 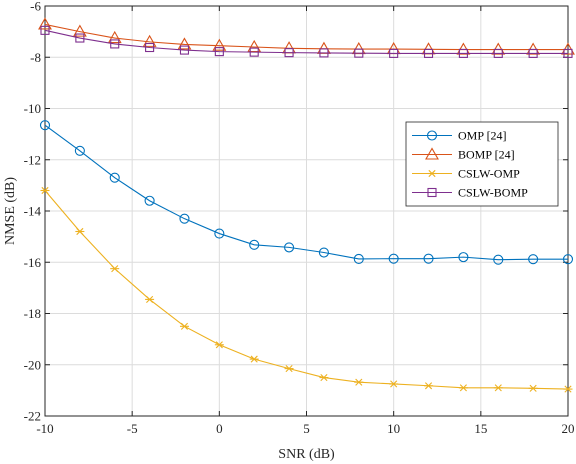 I want to click on legend: OMP [24] BOMP [24] CSLW-OMP CSLW-BOMP, so click(x=482, y=164).